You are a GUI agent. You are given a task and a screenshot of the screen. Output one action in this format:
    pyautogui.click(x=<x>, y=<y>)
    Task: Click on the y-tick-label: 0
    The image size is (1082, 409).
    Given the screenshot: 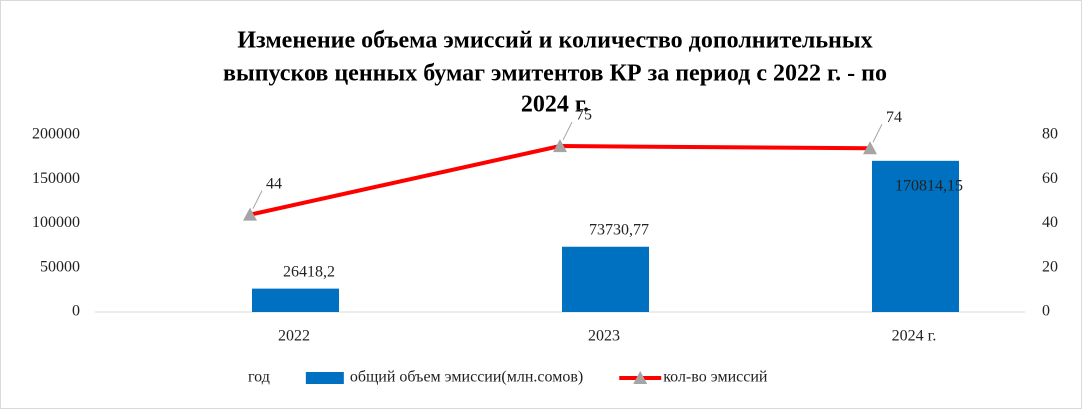 What is the action you would take?
    pyautogui.click(x=76, y=311)
    